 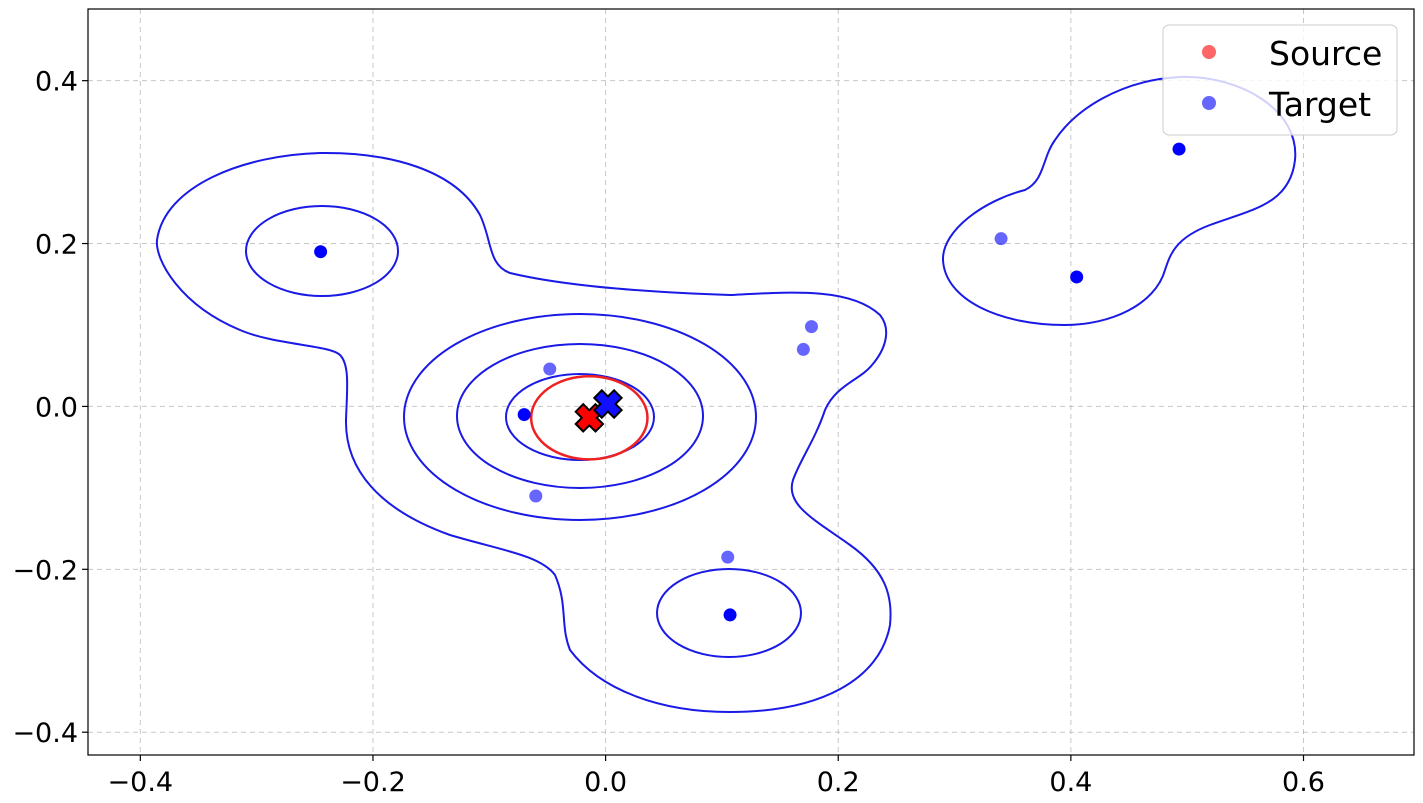 I want to click on source-density-contour, so click(x=589, y=418).